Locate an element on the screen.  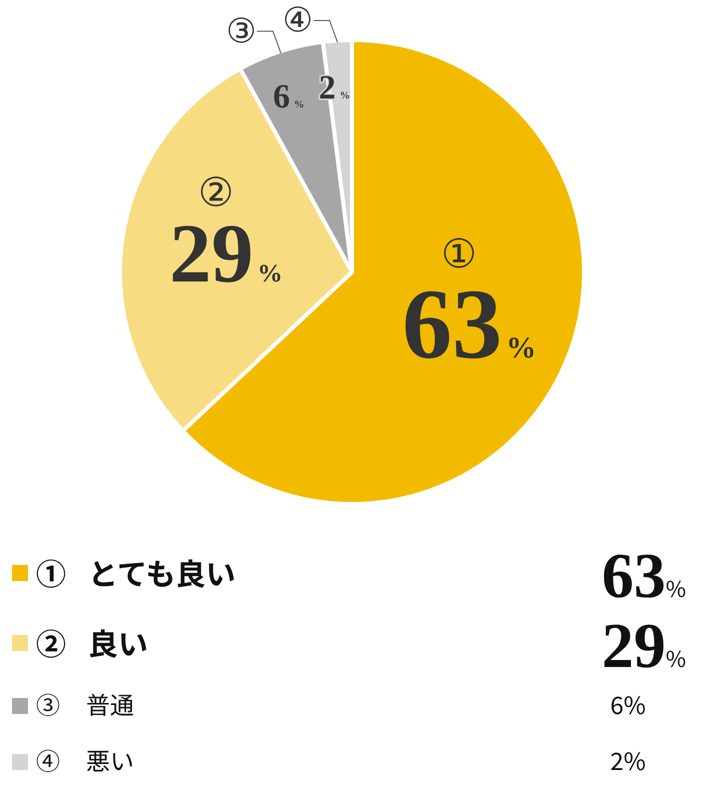
text: ③ is located at coordinates (241, 31).